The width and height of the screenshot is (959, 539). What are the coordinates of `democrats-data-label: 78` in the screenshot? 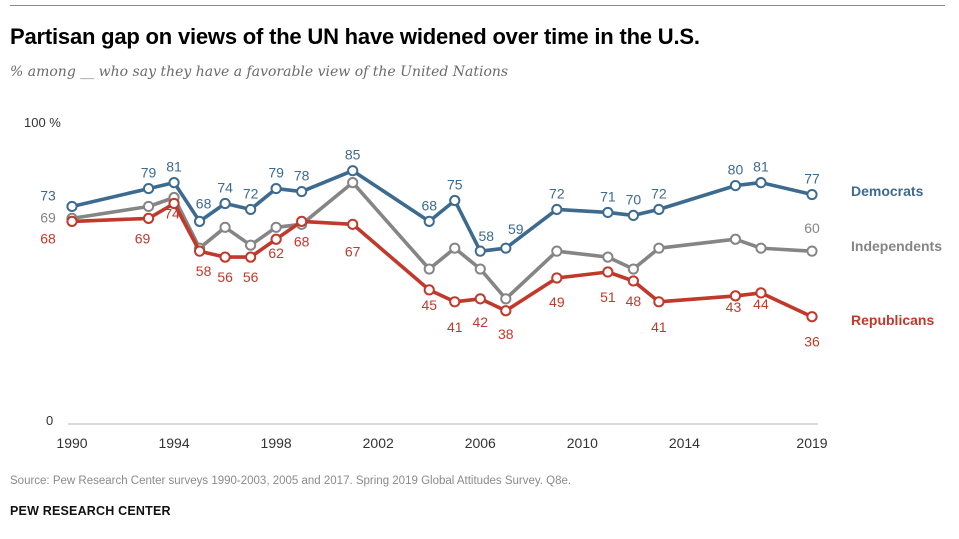 It's located at (302, 176).